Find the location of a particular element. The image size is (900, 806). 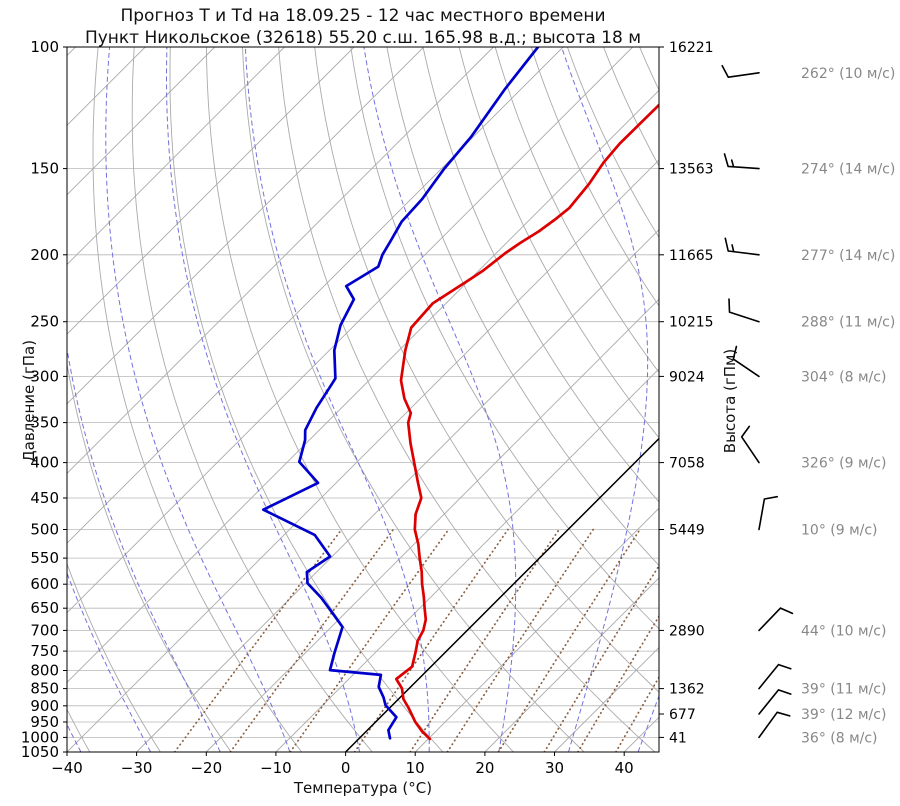

wind-label: 39° (11 м/с) is located at coordinates (843, 690).